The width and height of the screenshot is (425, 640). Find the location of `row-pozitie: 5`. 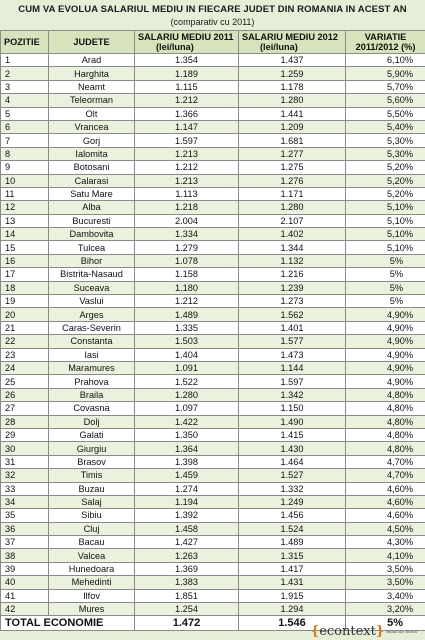

row-pozitie: 5 is located at coordinates (24, 113).